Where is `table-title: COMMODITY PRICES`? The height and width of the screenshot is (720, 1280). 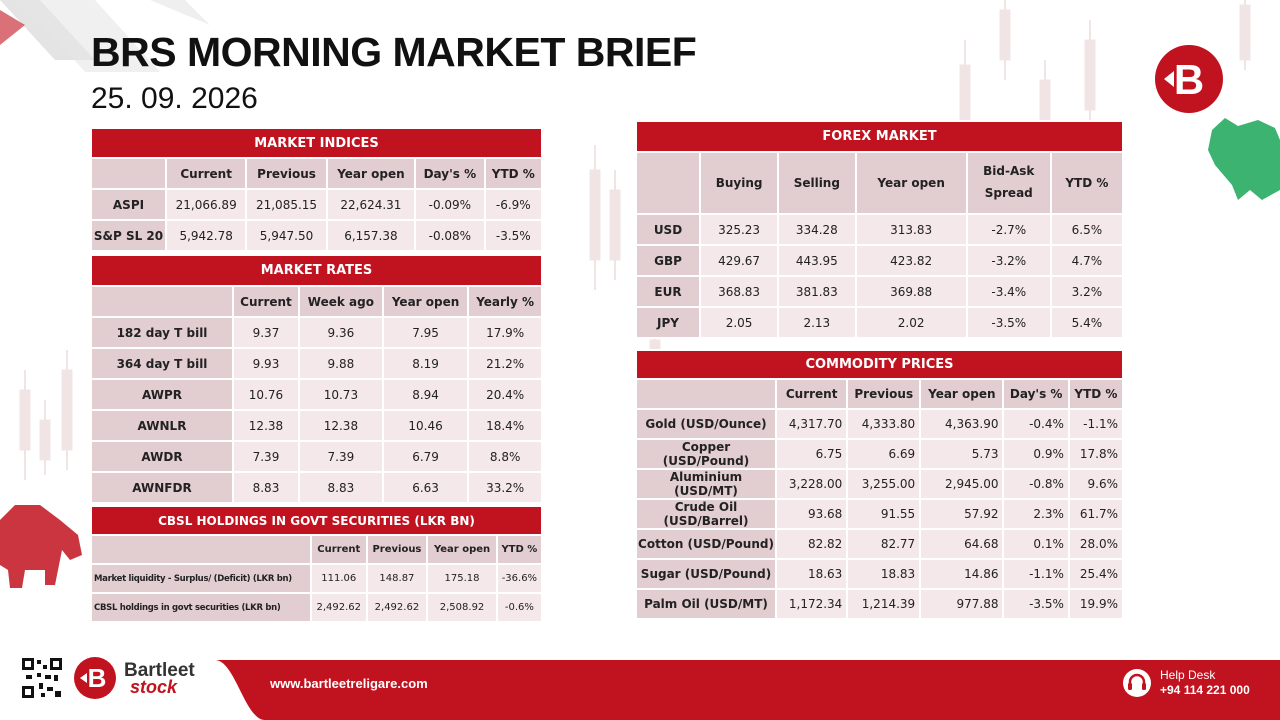
table-title: COMMODITY PRICES is located at coordinates (879, 364).